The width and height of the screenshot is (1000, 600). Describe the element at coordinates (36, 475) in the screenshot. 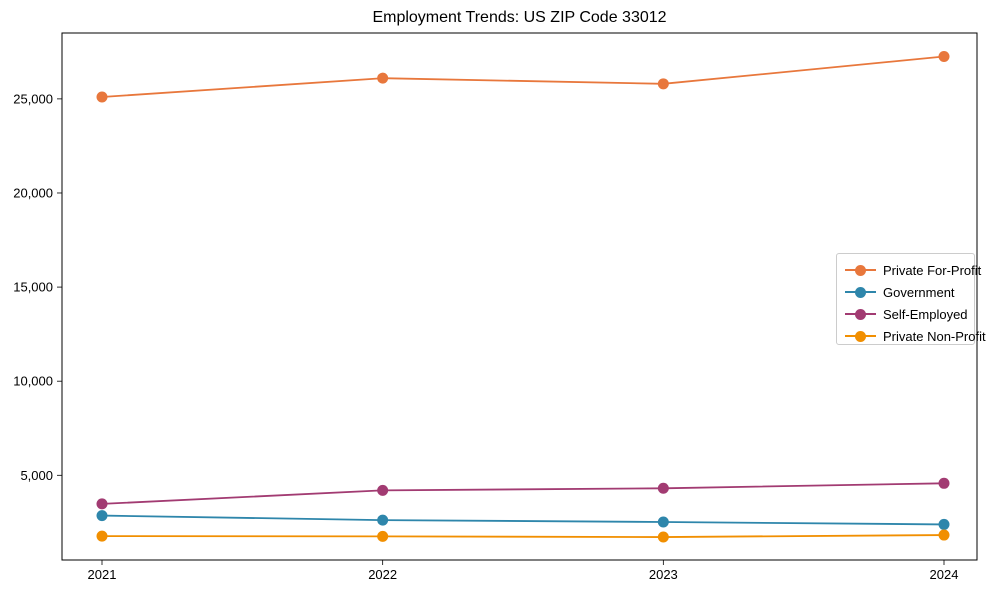

I see `y-tick-label: 5,000` at that location.